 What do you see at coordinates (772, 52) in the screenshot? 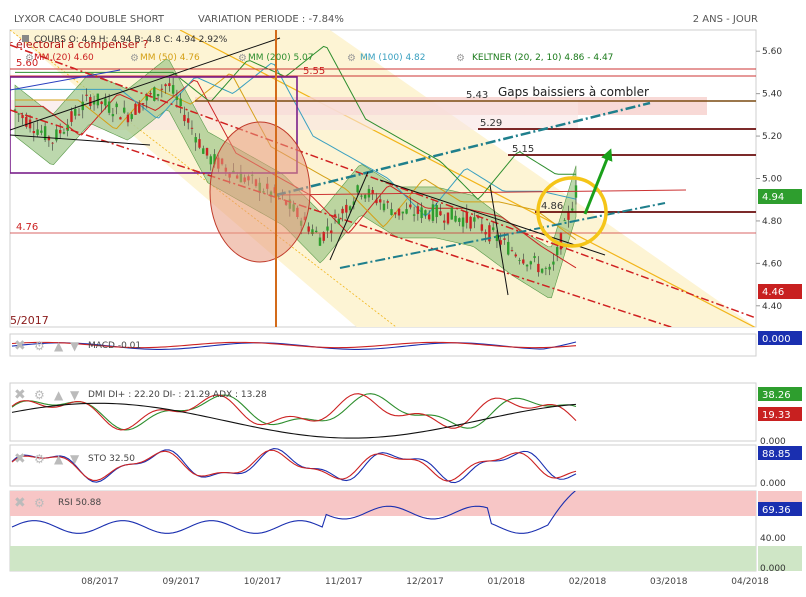
I see `price-tick-label: 5.60` at bounding box center [772, 52].